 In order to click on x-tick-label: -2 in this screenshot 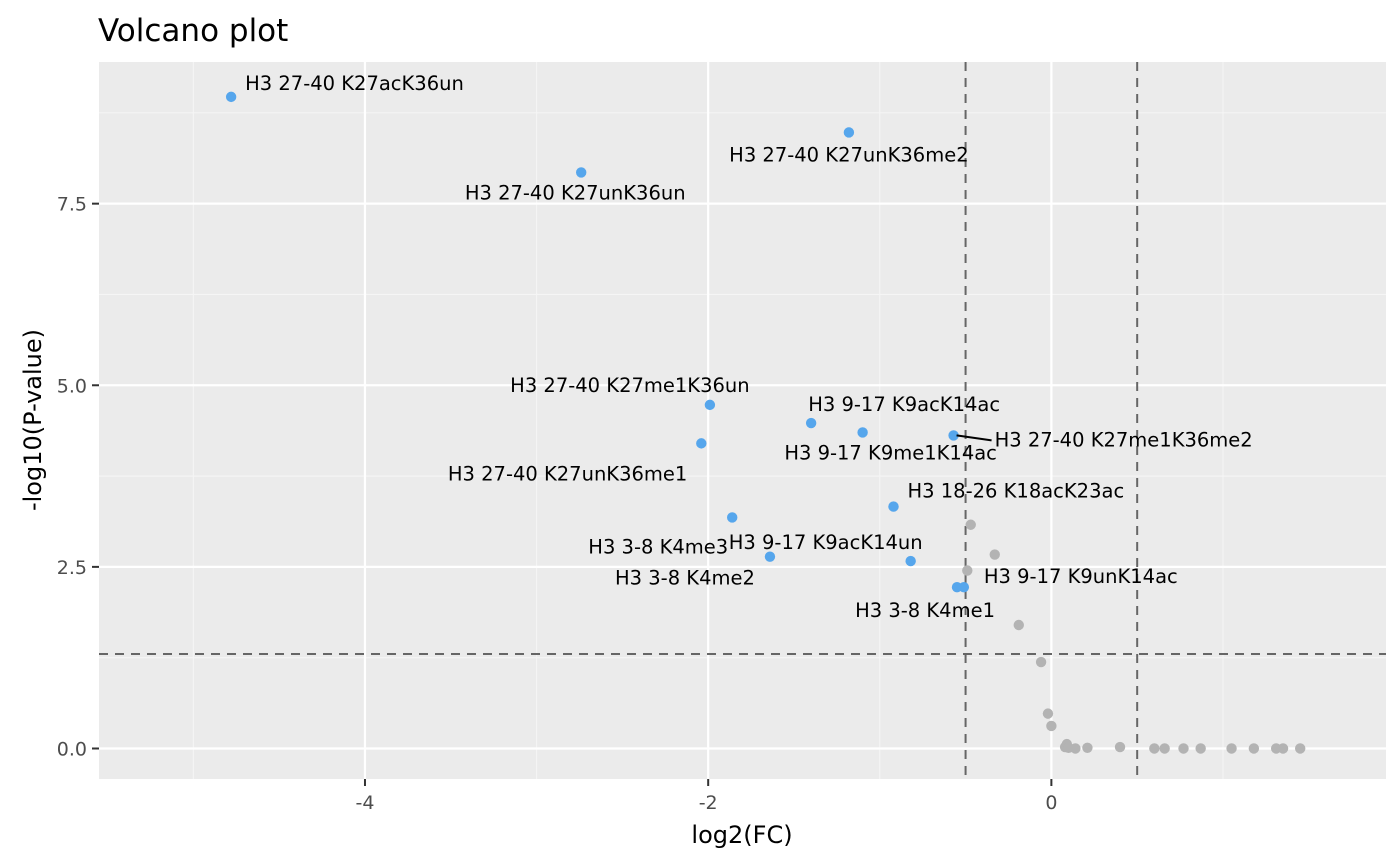, I will do `click(708, 803)`.